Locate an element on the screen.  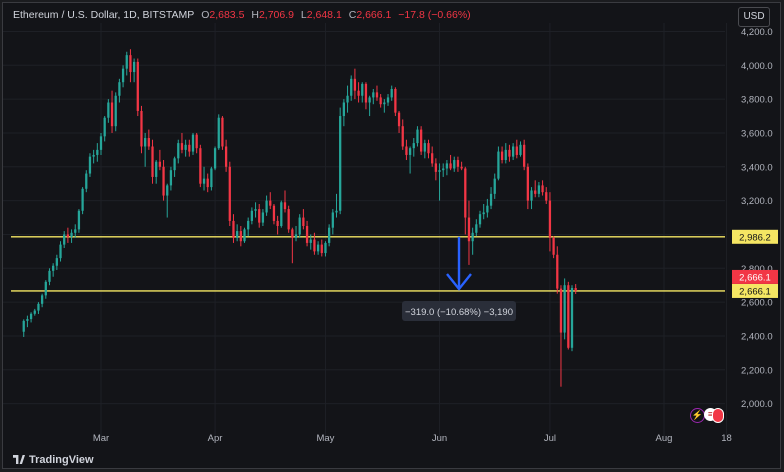
measurement-tool: −319.0 (−10.68%) −3,190 is located at coordinates (459, 278).